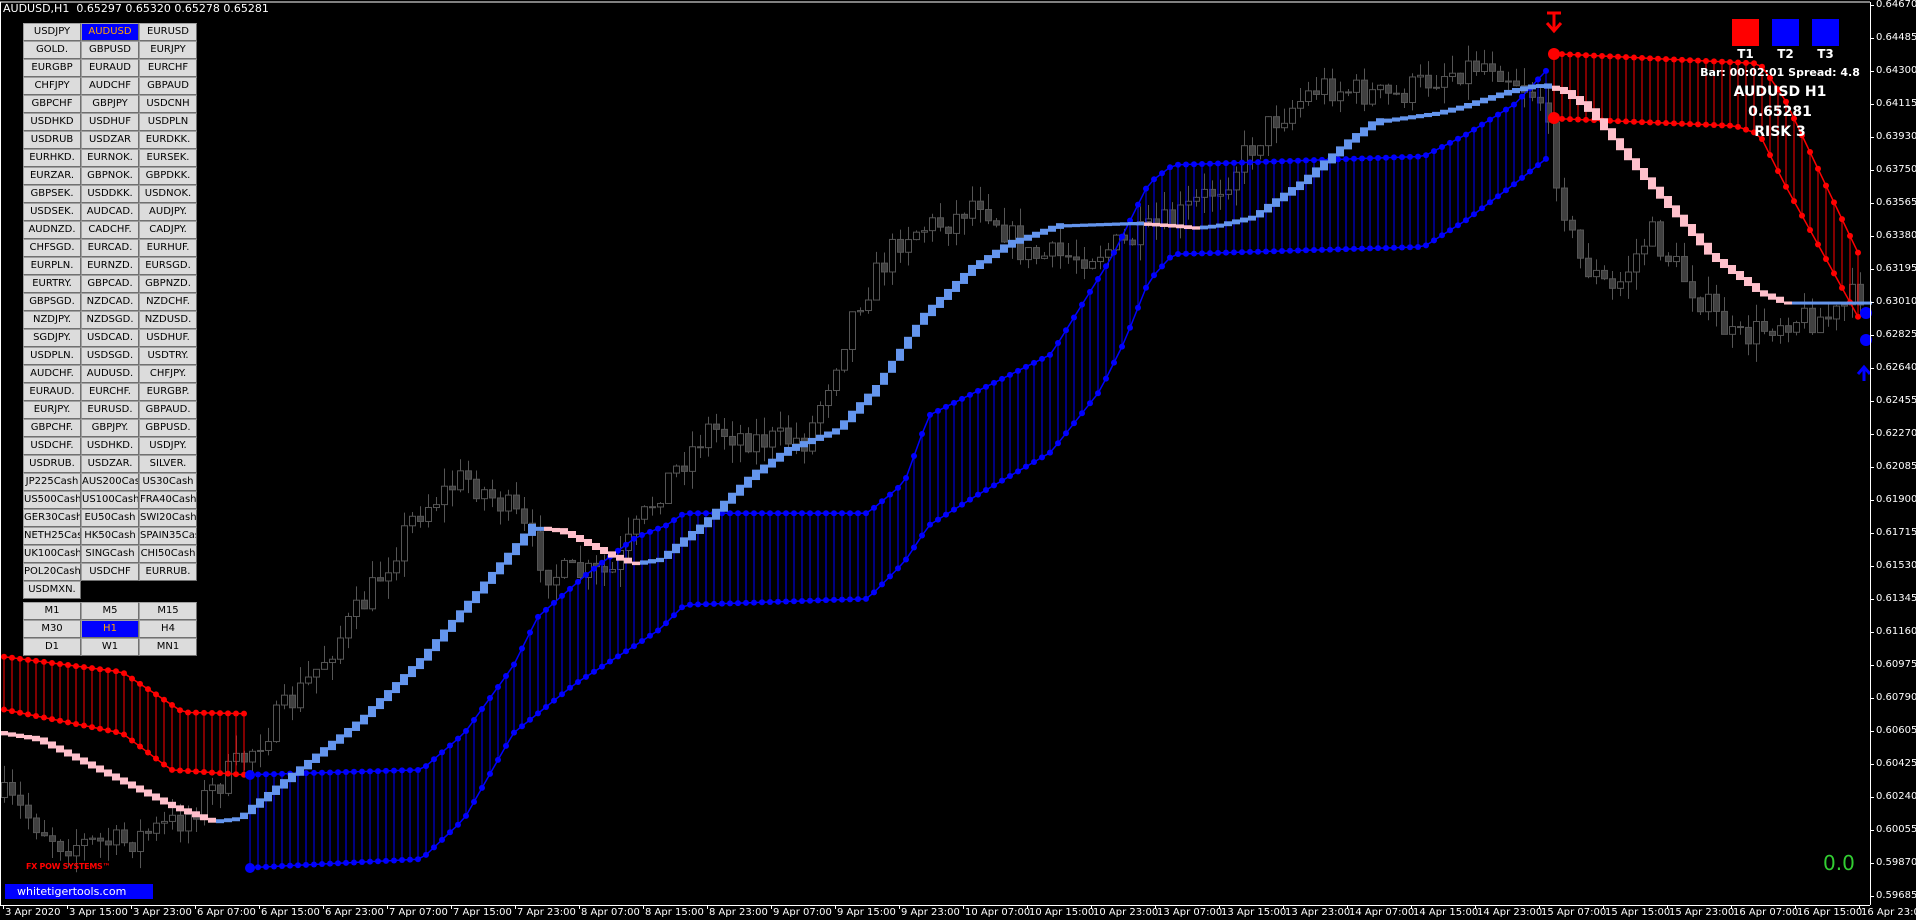 The width and height of the screenshot is (1916, 920). I want to click on symbol-button: AUDUSD, so click(110, 32).